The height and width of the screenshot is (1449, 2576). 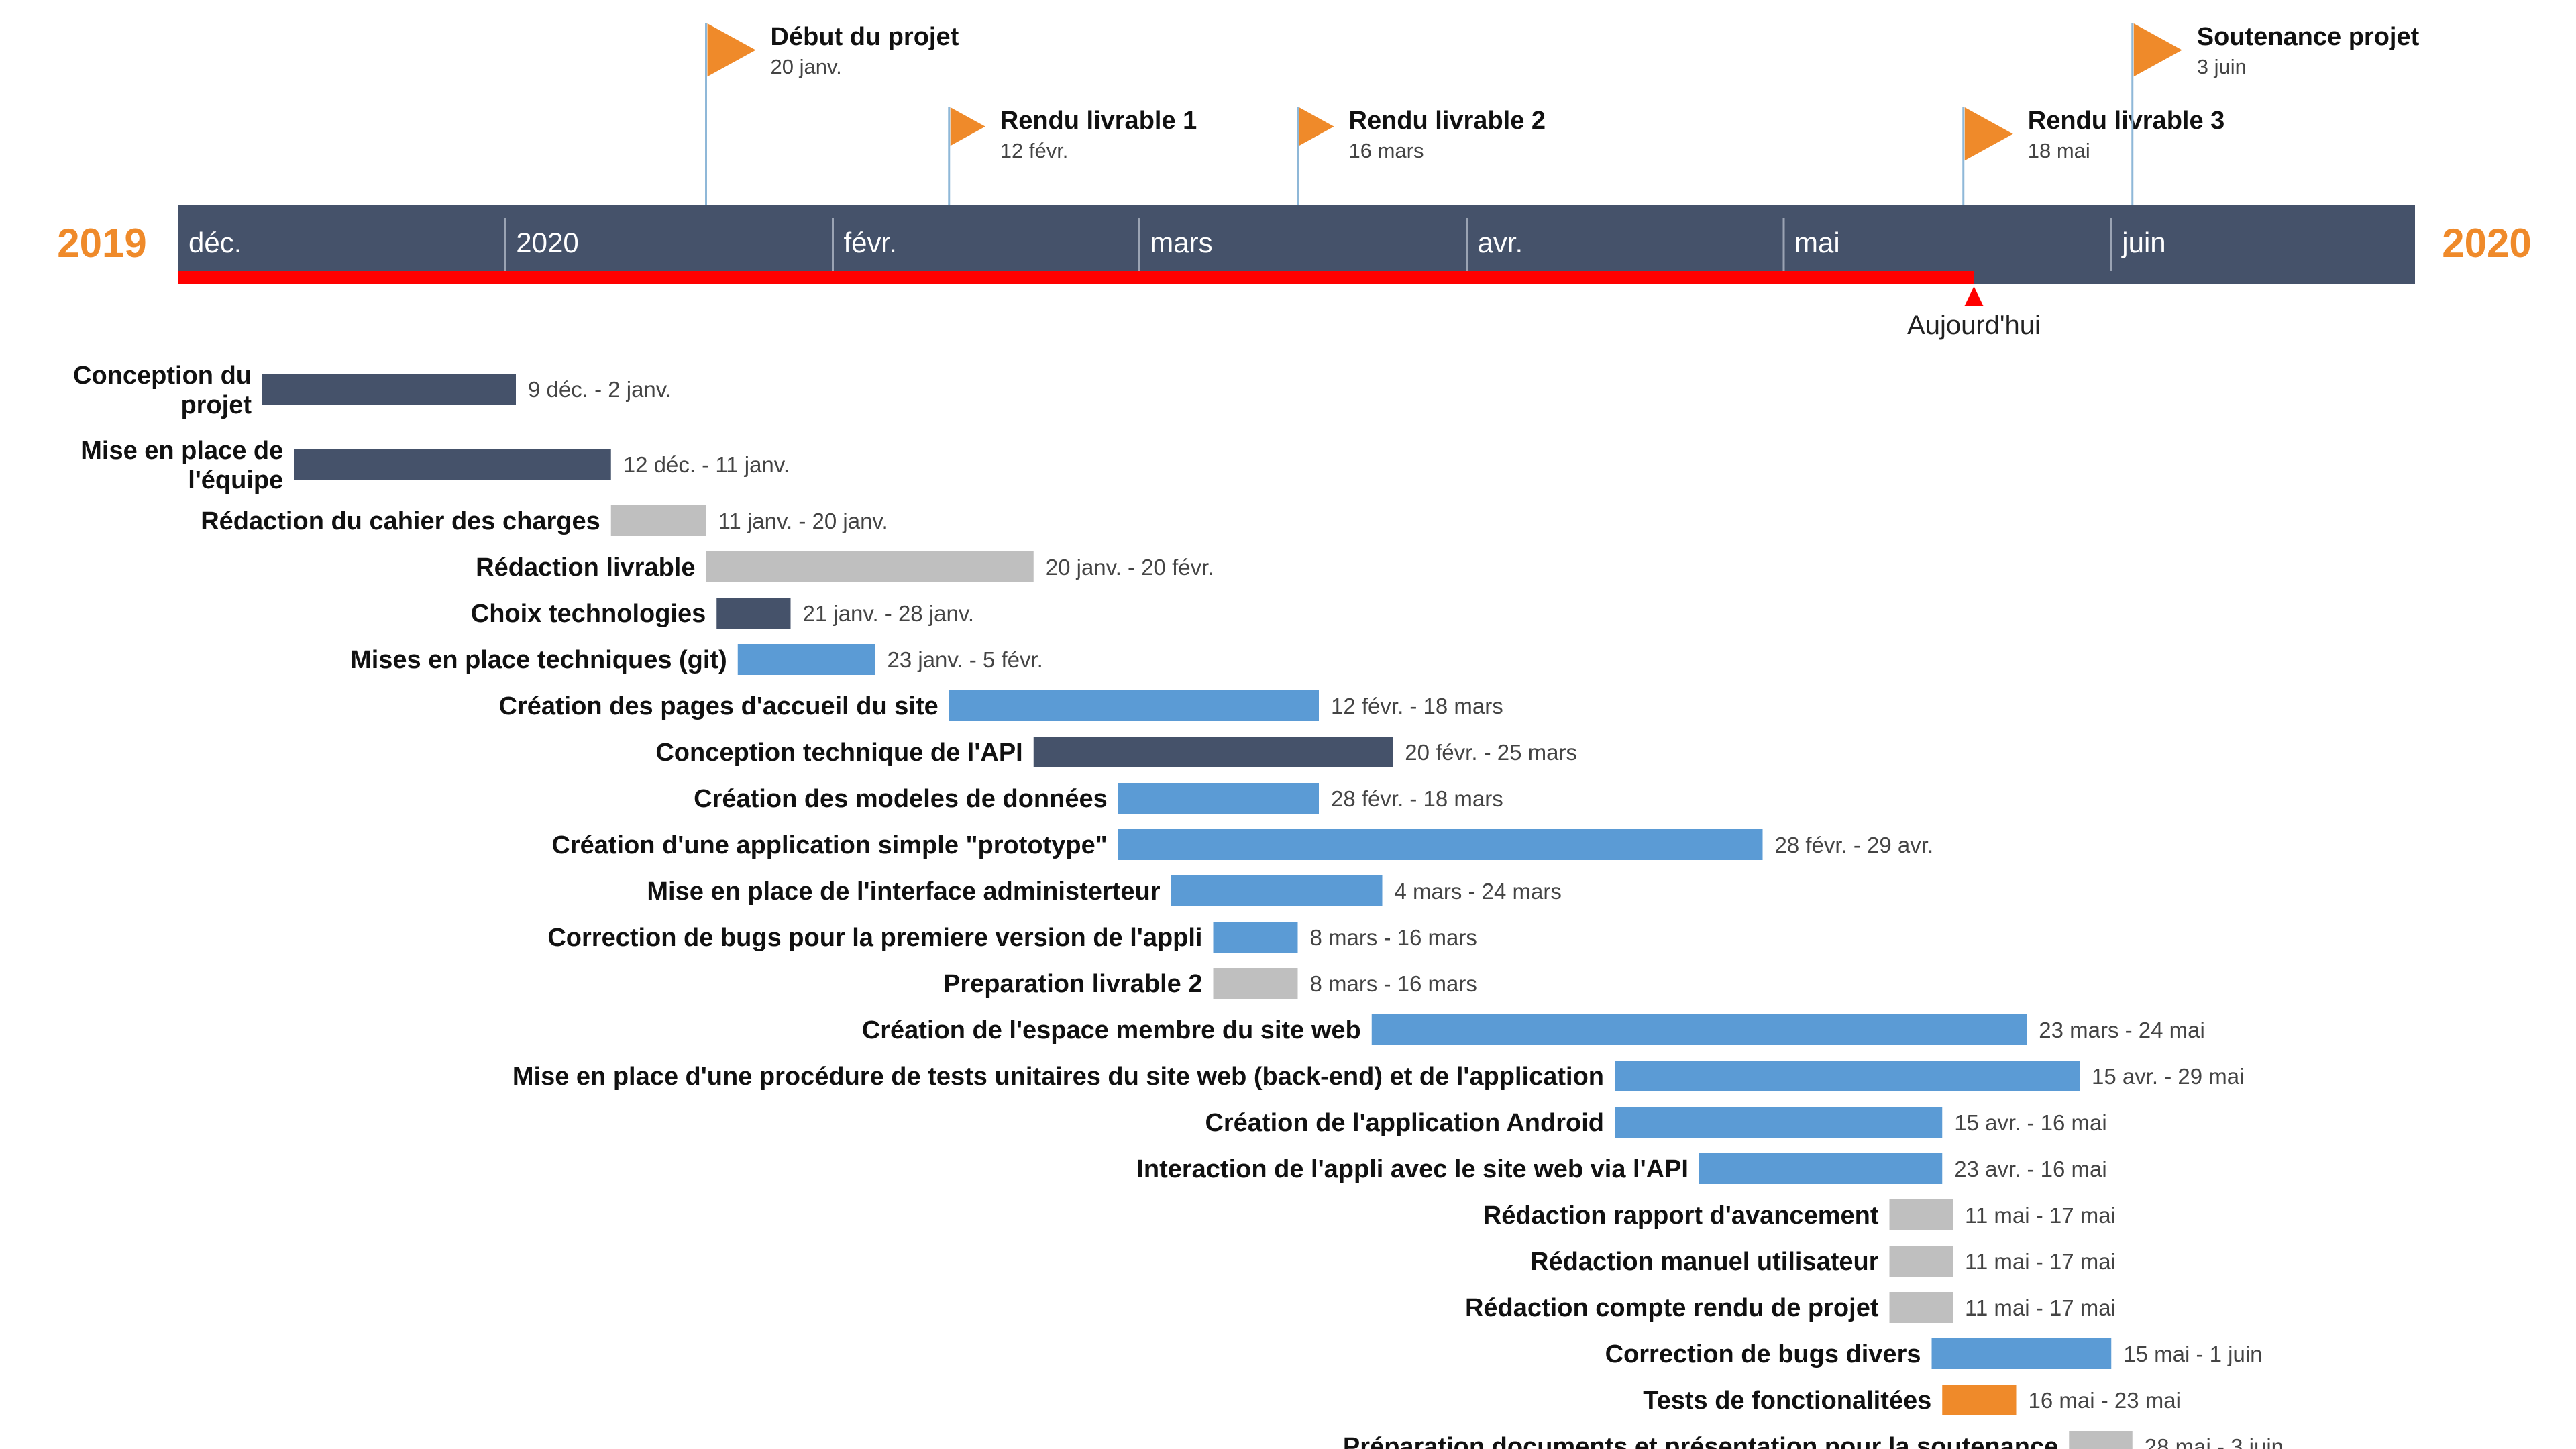 What do you see at coordinates (2308, 37) in the screenshot?
I see `milestone-title: Soutenance projet` at bounding box center [2308, 37].